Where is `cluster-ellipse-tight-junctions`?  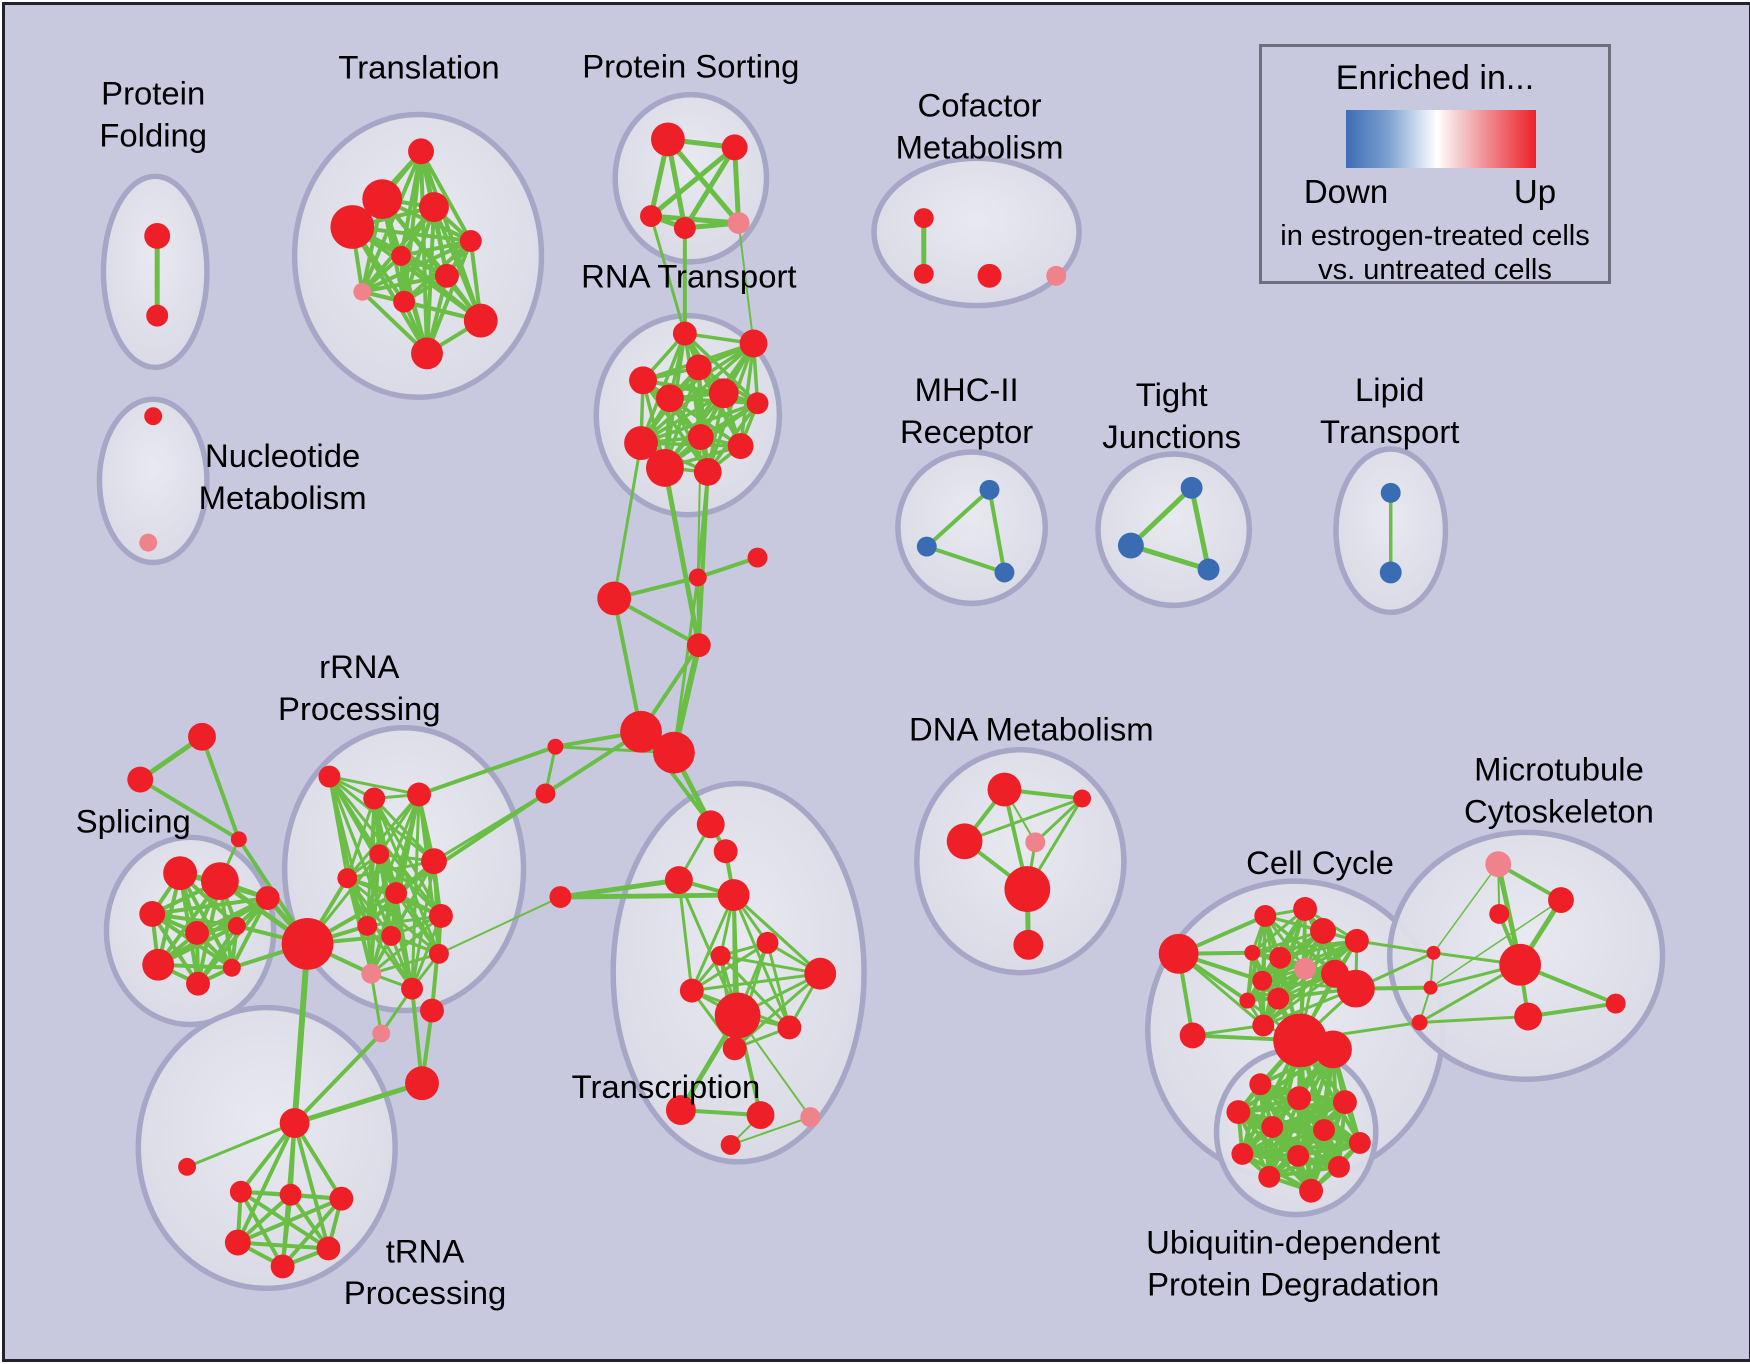
cluster-ellipse-tight-junctions is located at coordinates (1174, 530).